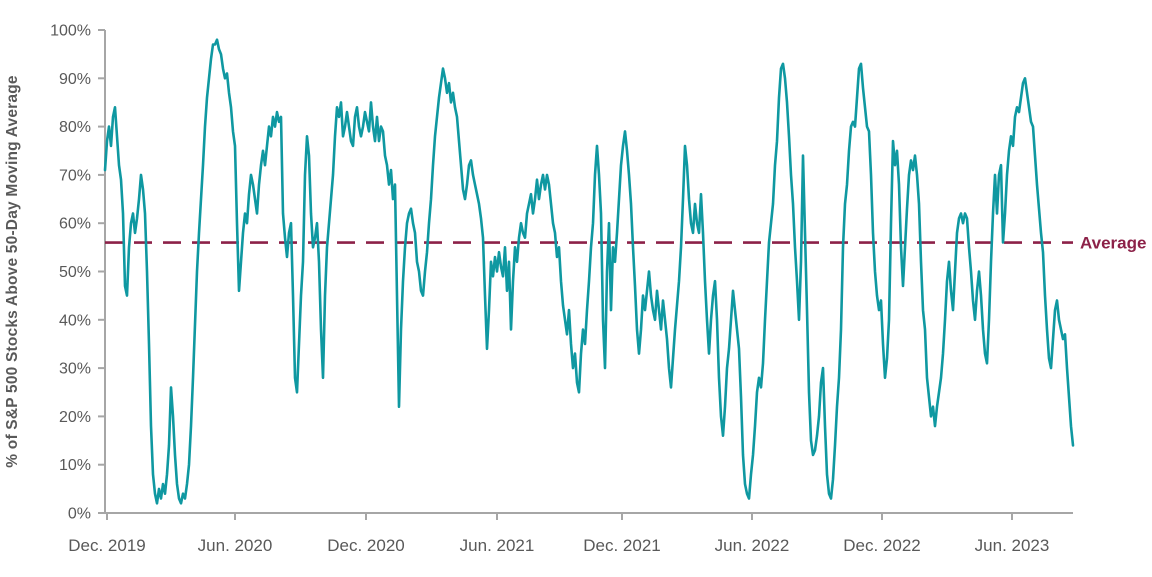 This screenshot has height=577, width=1152. What do you see at coordinates (1113, 243) in the screenshot?
I see `average-label: Average` at bounding box center [1113, 243].